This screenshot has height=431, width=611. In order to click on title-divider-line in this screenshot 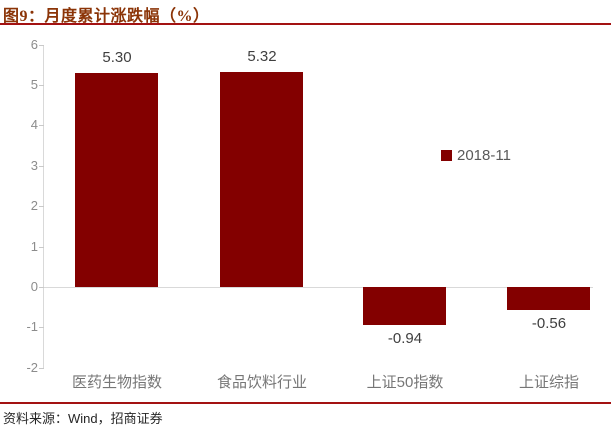, I will do `click(305, 24)`.